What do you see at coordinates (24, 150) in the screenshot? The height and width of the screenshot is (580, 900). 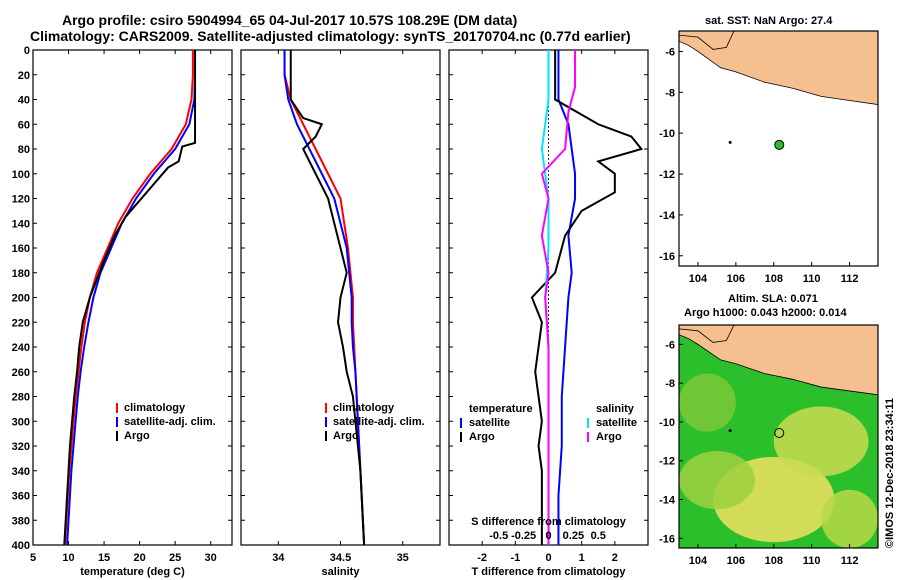 I see `y-tick-label: 80` at bounding box center [24, 150].